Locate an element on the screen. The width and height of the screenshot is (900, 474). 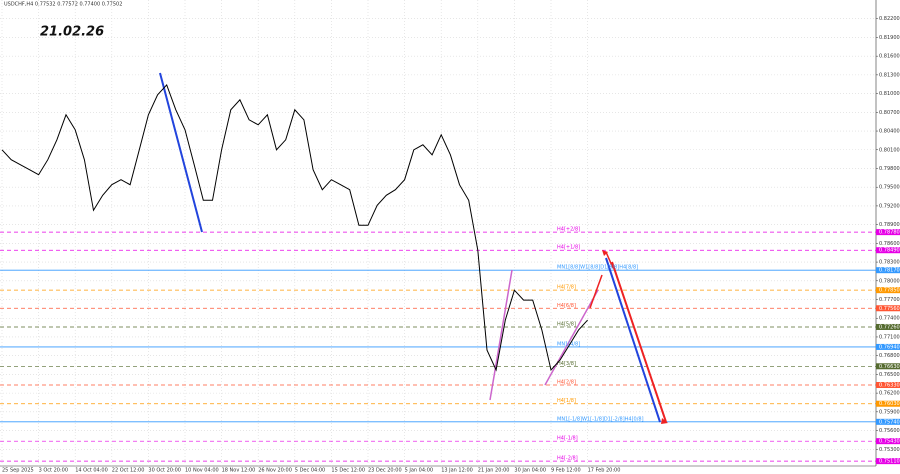
y-tick-label: 0.78300 is located at coordinates (889, 263).